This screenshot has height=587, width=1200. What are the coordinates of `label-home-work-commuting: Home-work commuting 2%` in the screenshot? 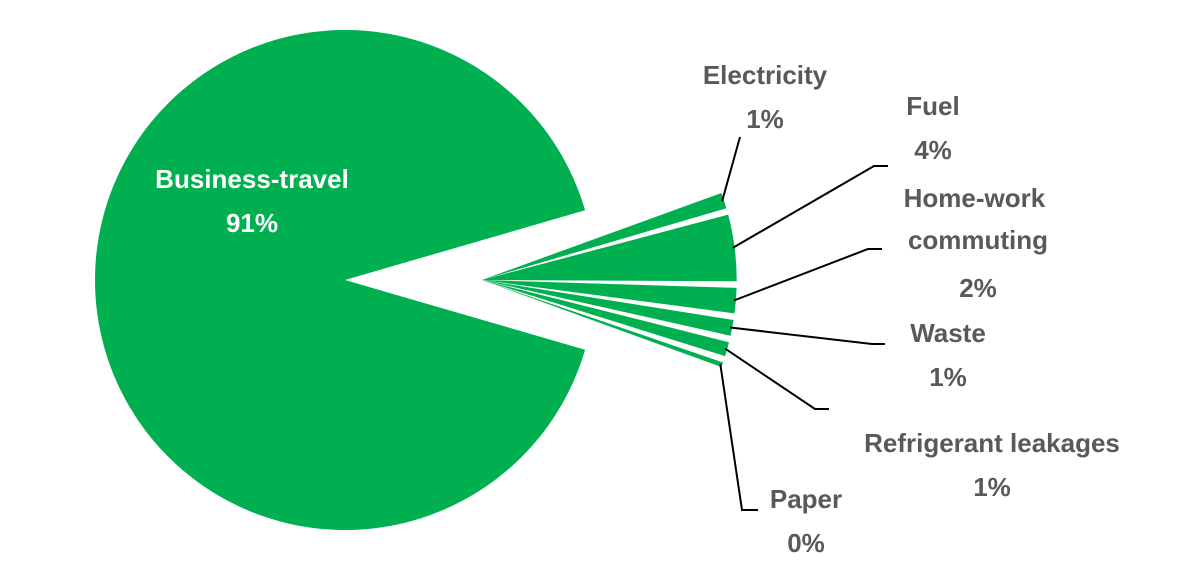 It's located at (978, 243).